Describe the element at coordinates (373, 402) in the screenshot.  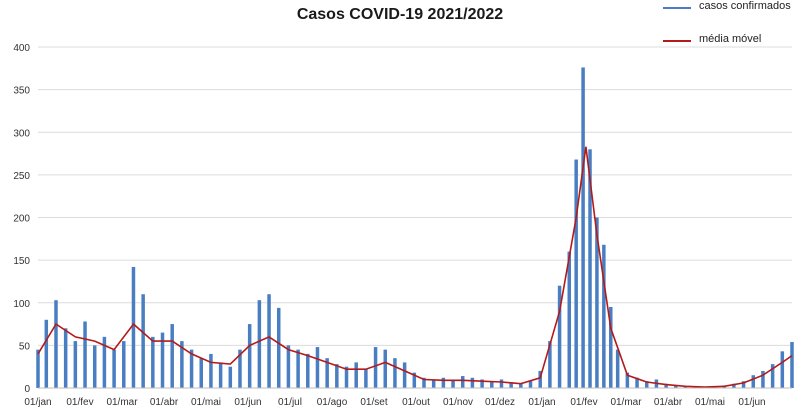
I see `x-tick-label: 01/set` at that location.